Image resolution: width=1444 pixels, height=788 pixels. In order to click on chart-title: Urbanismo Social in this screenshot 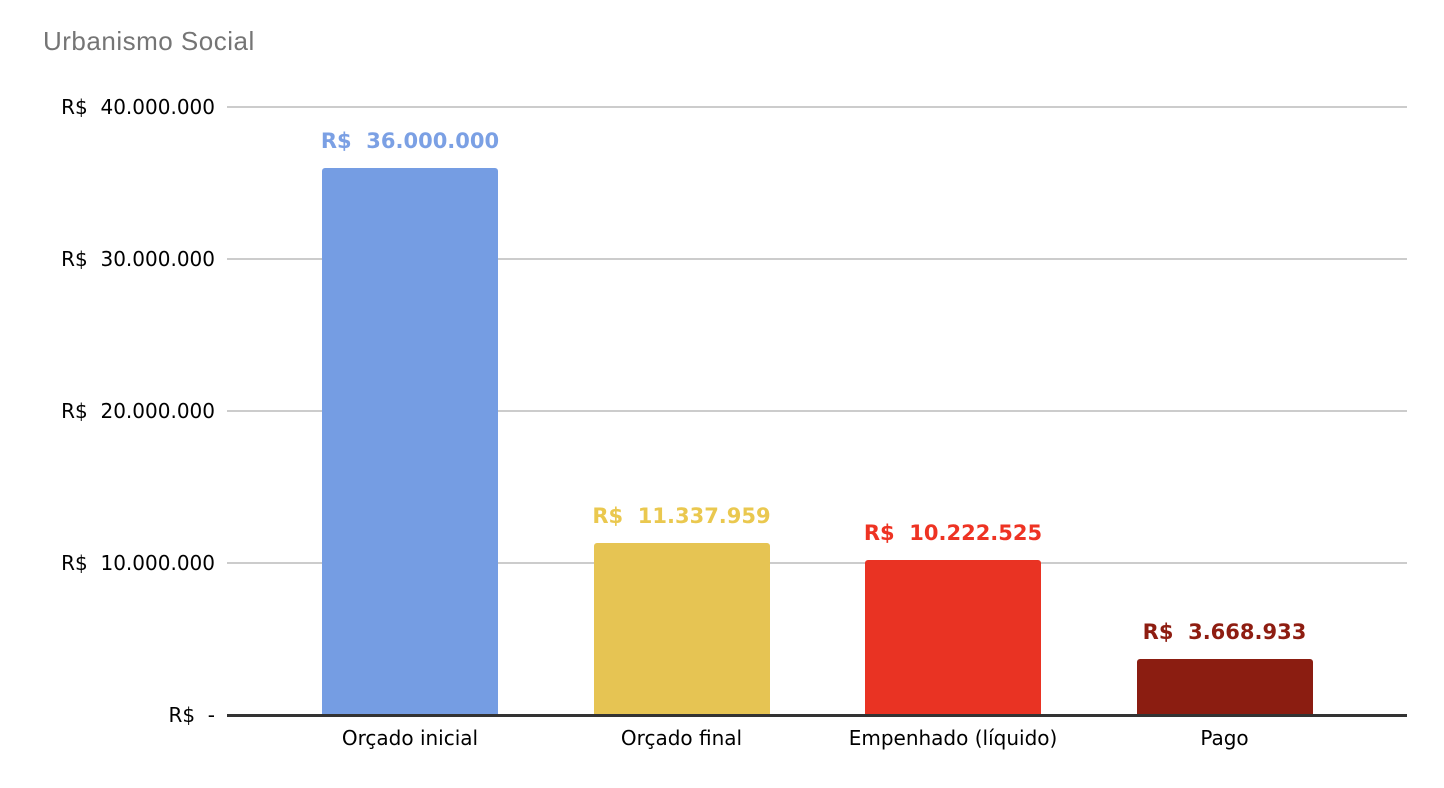, I will do `click(149, 41)`.